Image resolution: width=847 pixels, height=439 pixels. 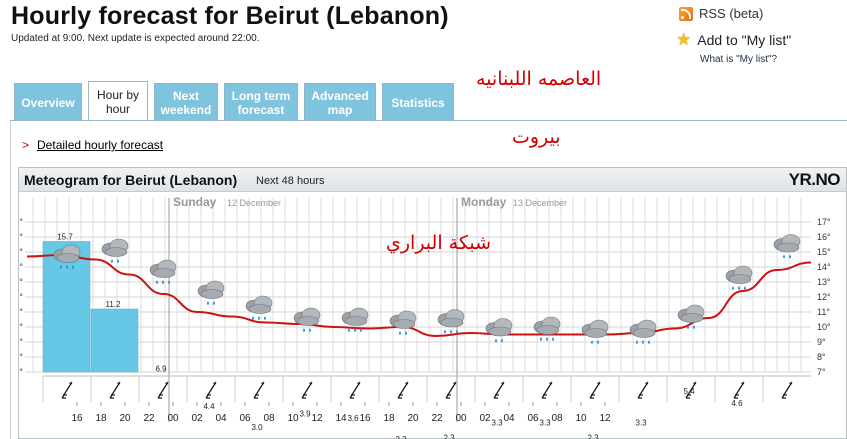 What do you see at coordinates (689, 391) in the screenshot?
I see `precip-value-label: 5.4` at bounding box center [689, 391].